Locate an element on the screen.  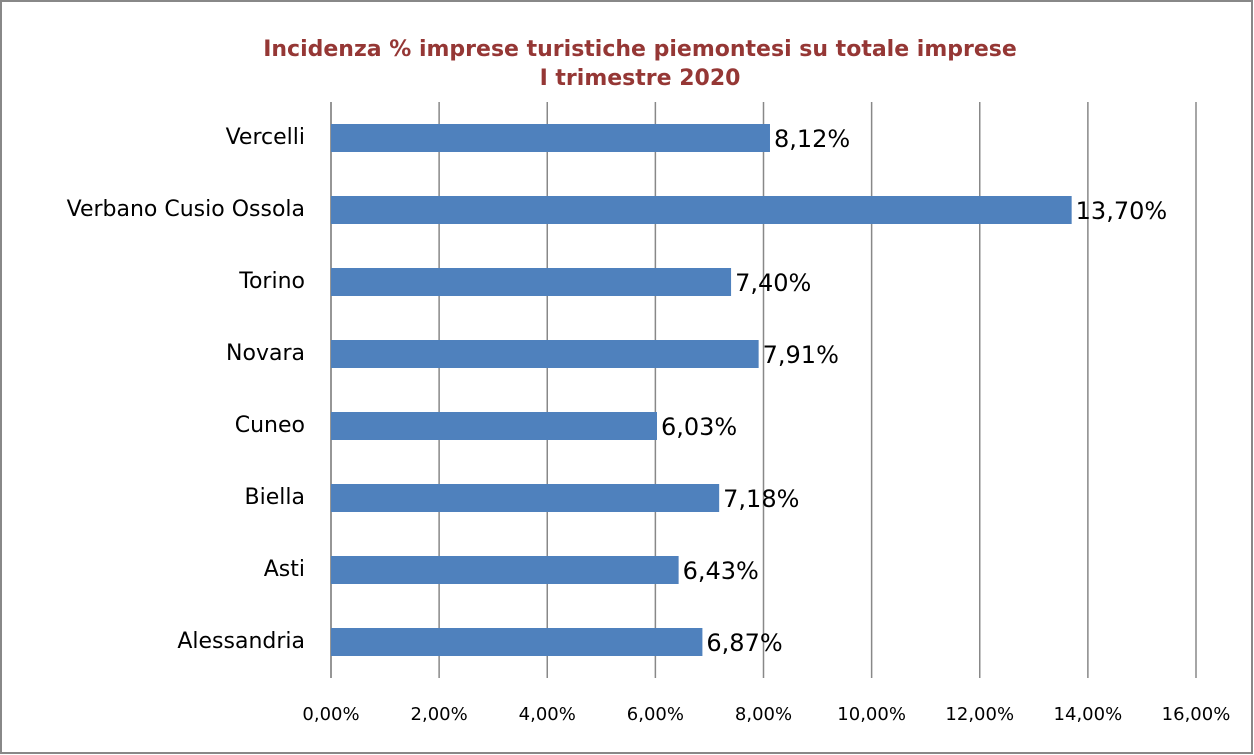
y-tick-label: Torino is located at coordinates (271, 281).